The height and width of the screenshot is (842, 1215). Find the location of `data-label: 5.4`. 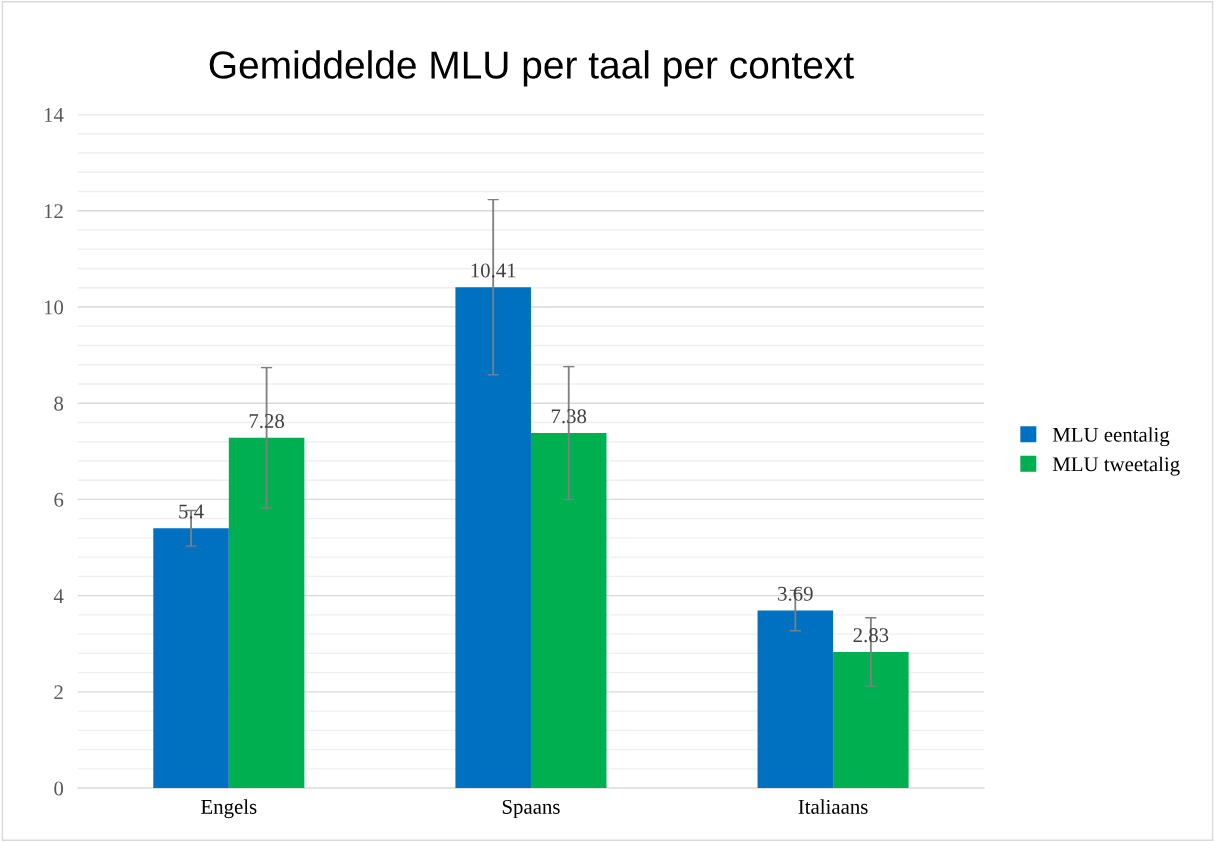

data-label: 5.4 is located at coordinates (191, 511).